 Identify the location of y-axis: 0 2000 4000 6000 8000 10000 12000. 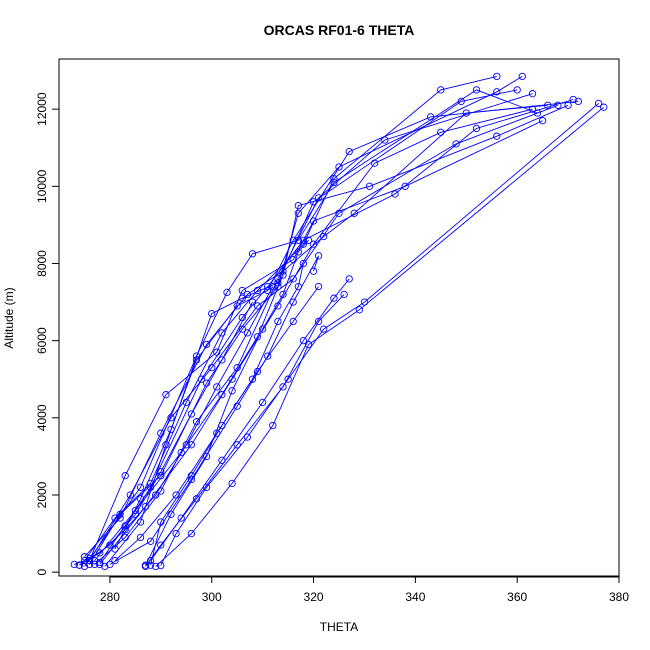
(47, 333).